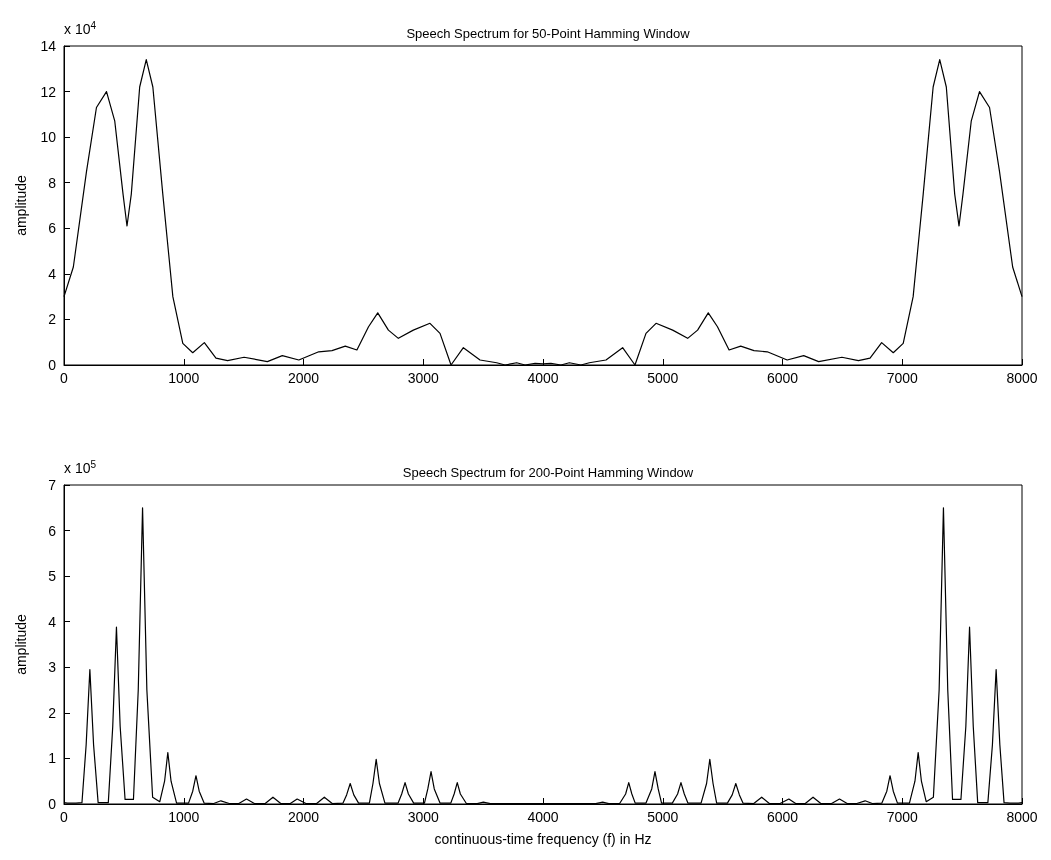  I want to click on y-tick-label: 8, so click(52, 182).